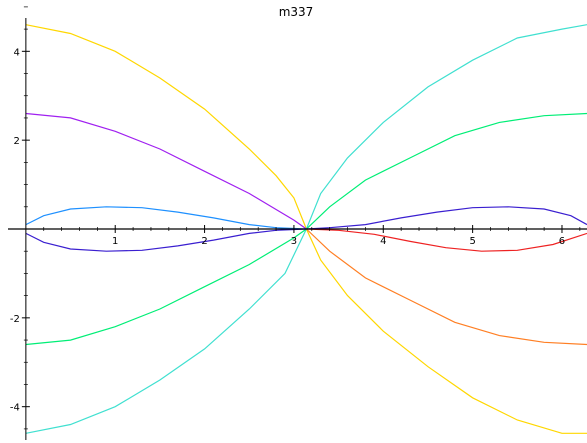  Describe the element at coordinates (115, 241) in the screenshot. I see `x-tick-label: 1` at that location.